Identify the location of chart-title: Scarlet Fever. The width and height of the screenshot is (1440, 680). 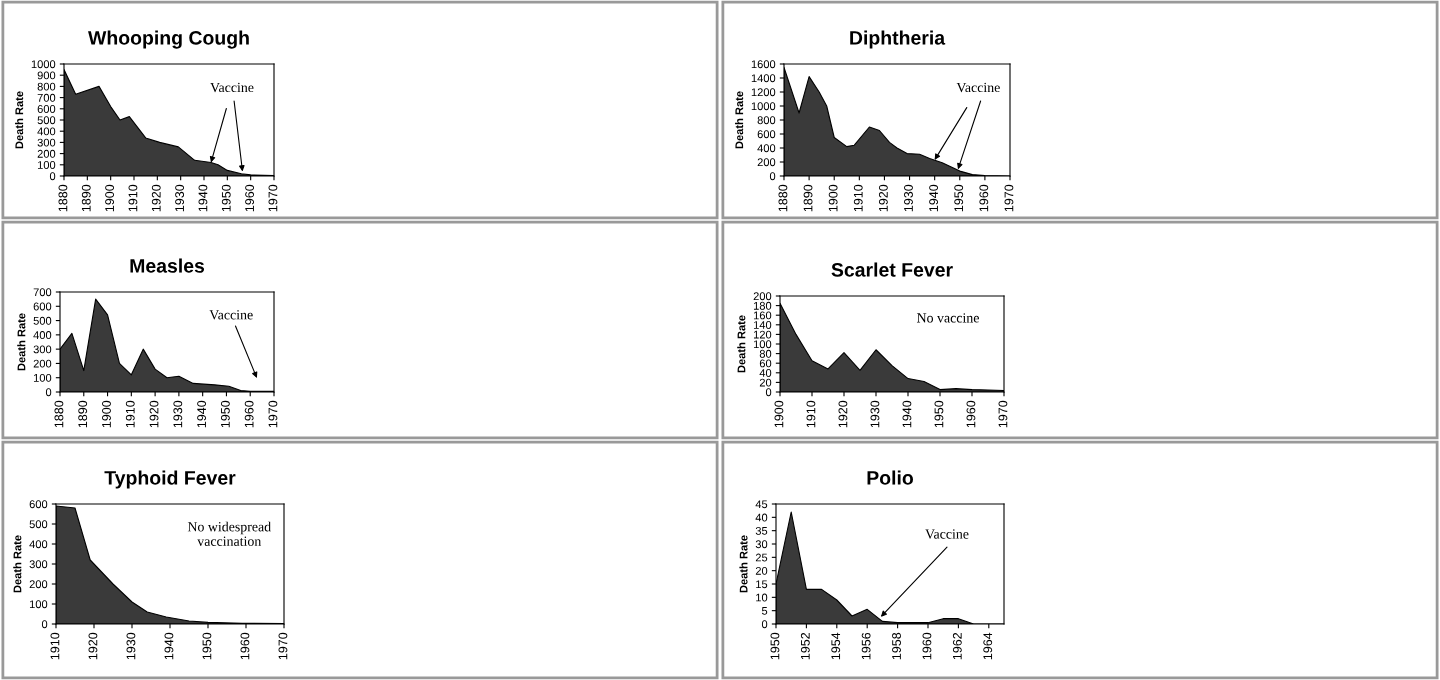
(892, 269).